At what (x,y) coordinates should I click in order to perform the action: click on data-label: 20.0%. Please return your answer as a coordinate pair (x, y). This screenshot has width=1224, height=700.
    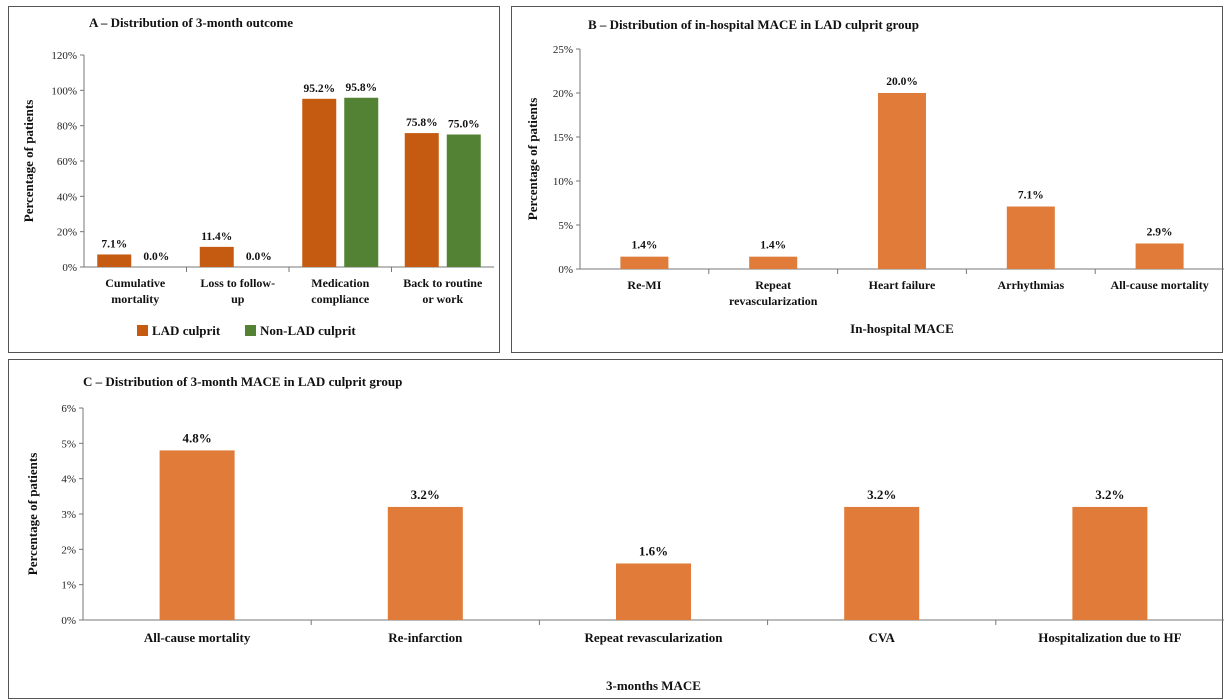
    Looking at the image, I should click on (902, 82).